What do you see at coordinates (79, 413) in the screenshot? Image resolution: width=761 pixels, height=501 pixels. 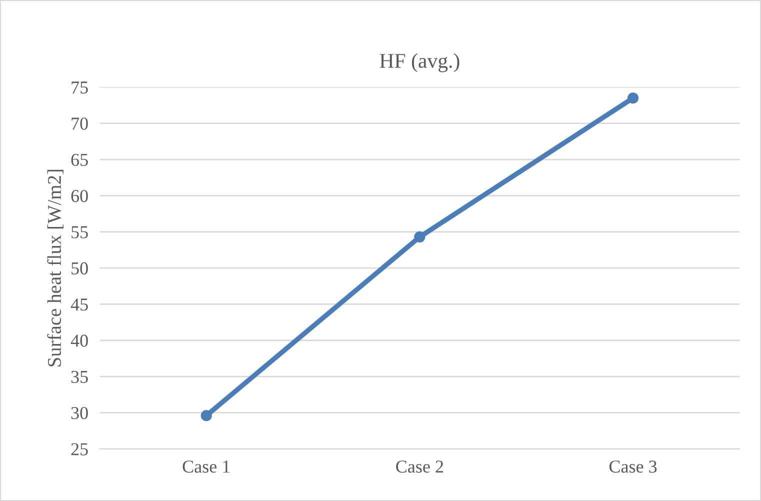 I see `y-tick-label: 30` at bounding box center [79, 413].